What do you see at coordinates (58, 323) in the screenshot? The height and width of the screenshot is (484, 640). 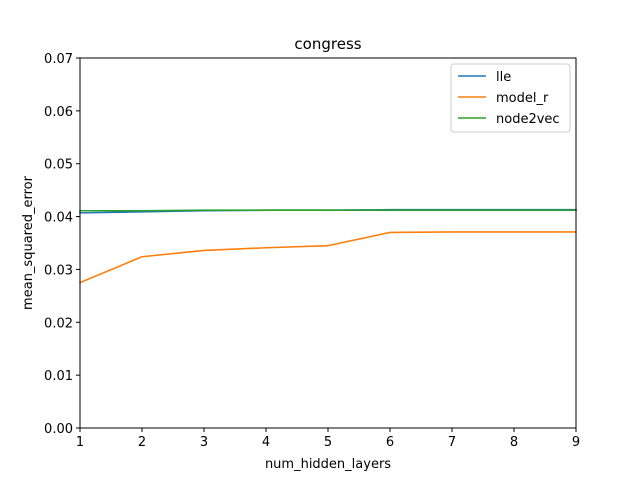 I see `y-tick-label: 0.02` at bounding box center [58, 323].